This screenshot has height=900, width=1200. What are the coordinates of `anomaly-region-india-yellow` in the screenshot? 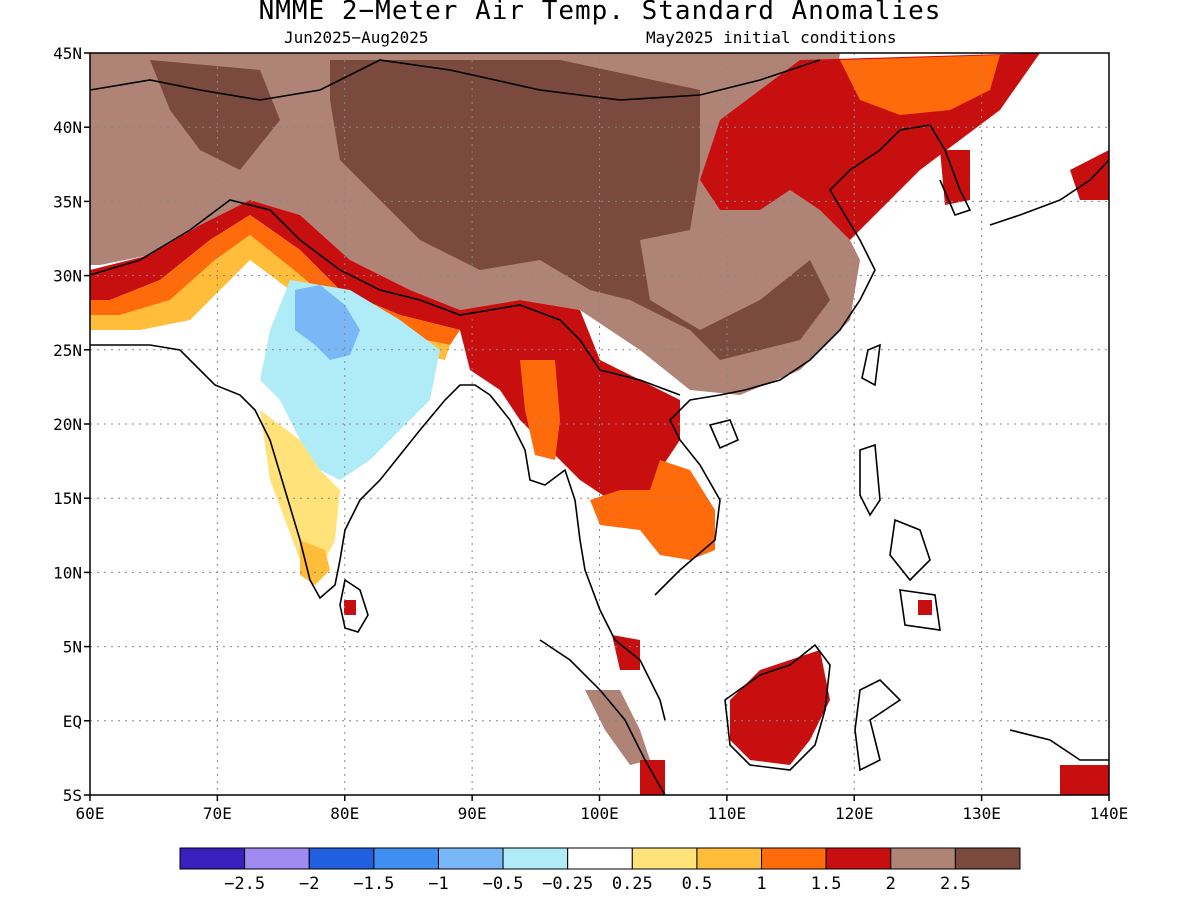 It's located at (300, 490).